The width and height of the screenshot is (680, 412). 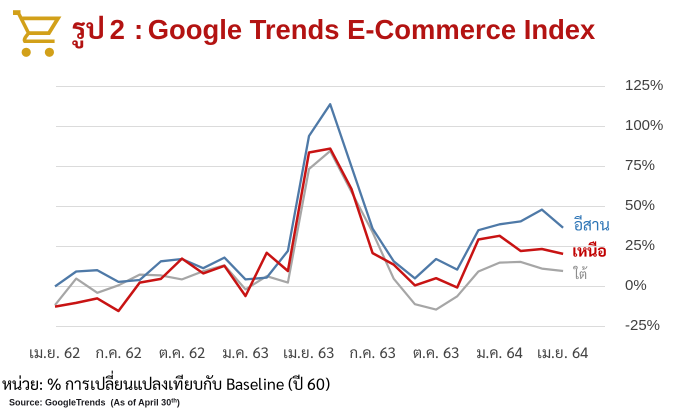 I want to click on svg-text: 50%, so click(x=640, y=205).